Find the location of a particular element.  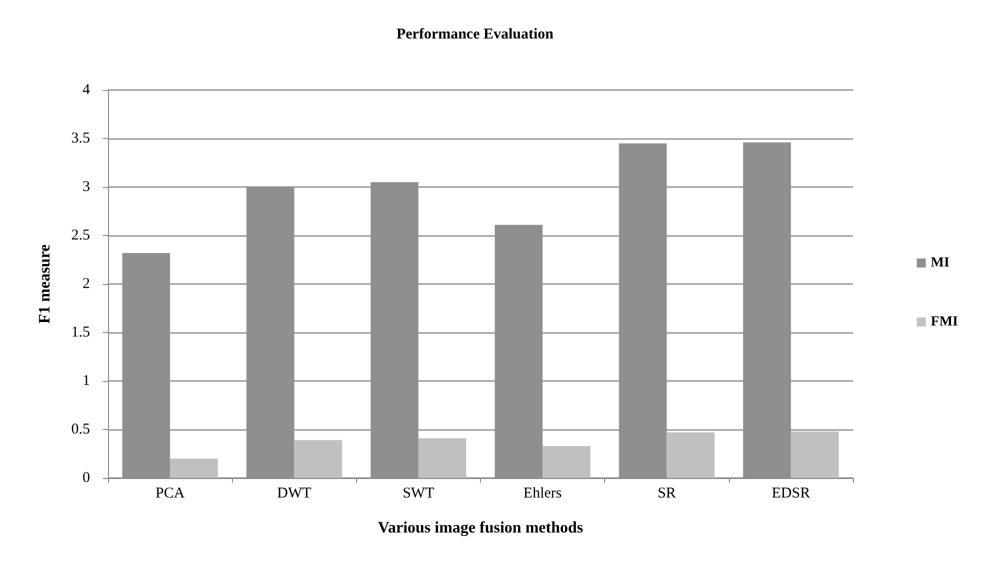

x-tick-label: SR is located at coordinates (667, 494).